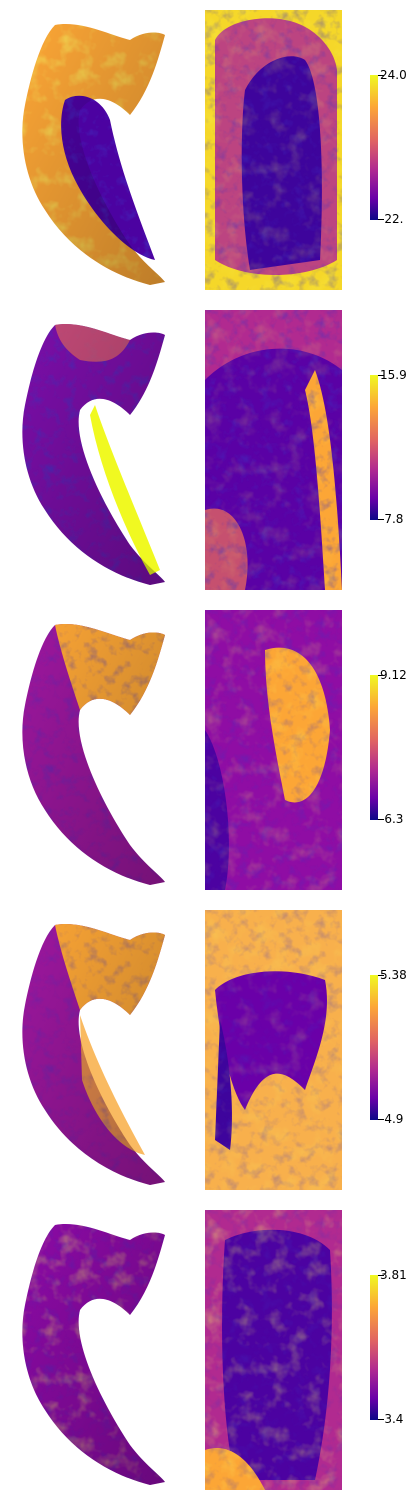 The height and width of the screenshot is (1500, 410). Describe the element at coordinates (393, 975) in the screenshot. I see `colorbar-4-max-label: 5.38` at that location.